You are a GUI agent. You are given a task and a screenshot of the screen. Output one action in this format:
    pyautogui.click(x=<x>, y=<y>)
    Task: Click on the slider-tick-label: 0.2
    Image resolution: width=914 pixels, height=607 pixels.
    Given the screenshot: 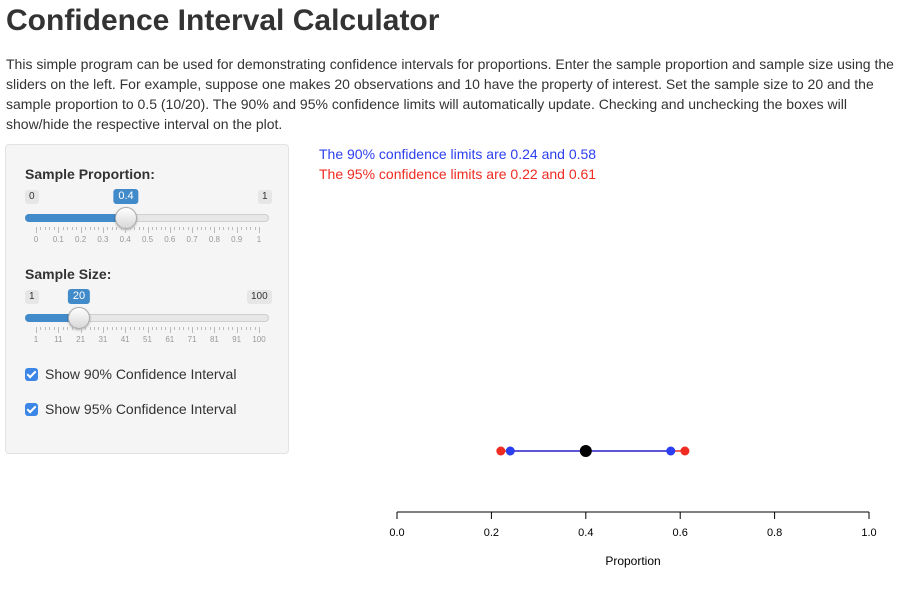 What is the action you would take?
    pyautogui.click(x=81, y=239)
    